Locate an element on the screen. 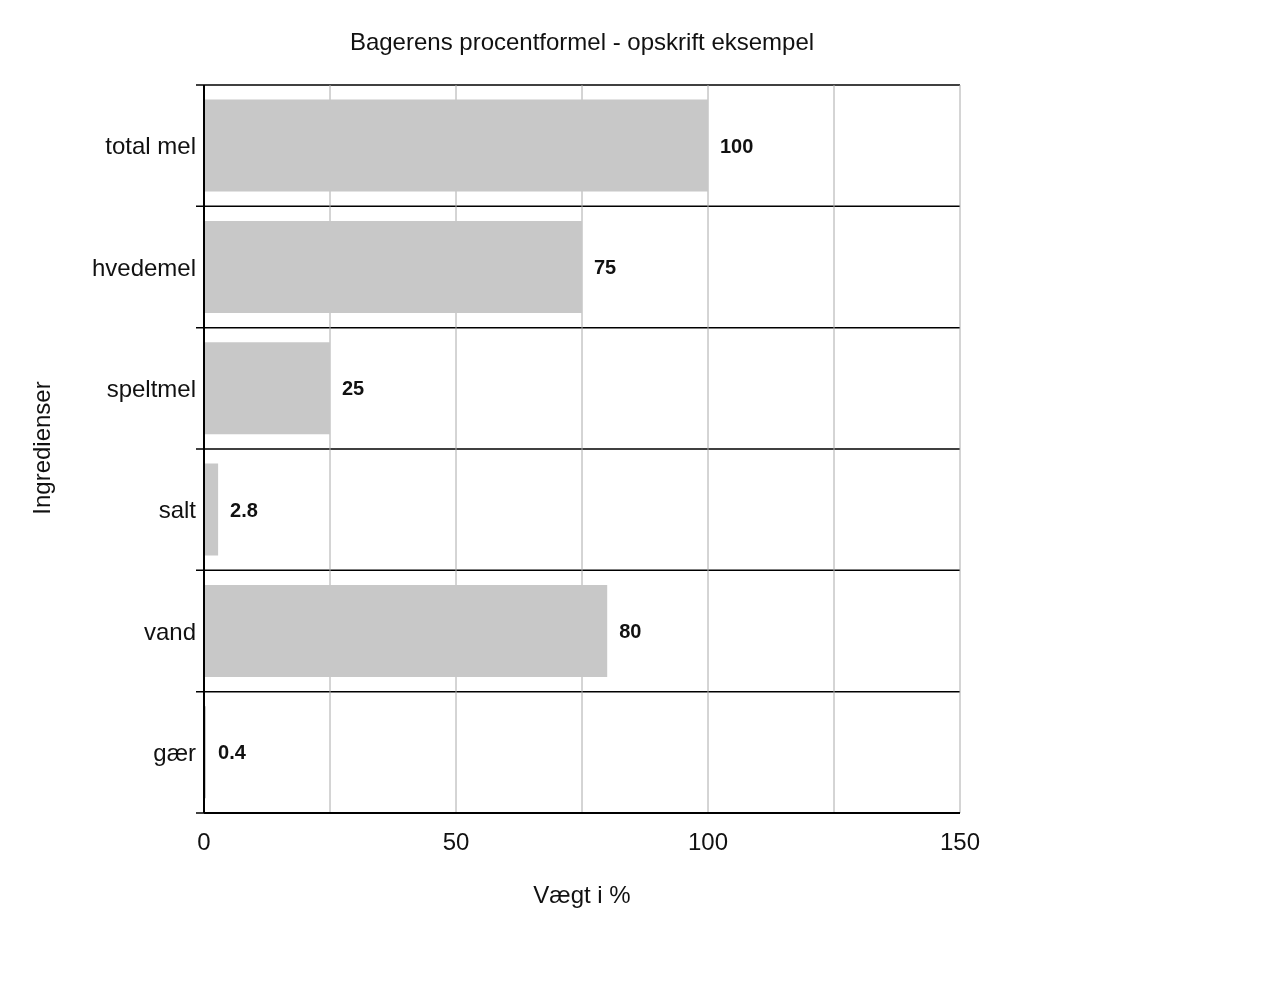 This screenshot has width=1280, height=988. x-tick-label: 150 is located at coordinates (960, 842).